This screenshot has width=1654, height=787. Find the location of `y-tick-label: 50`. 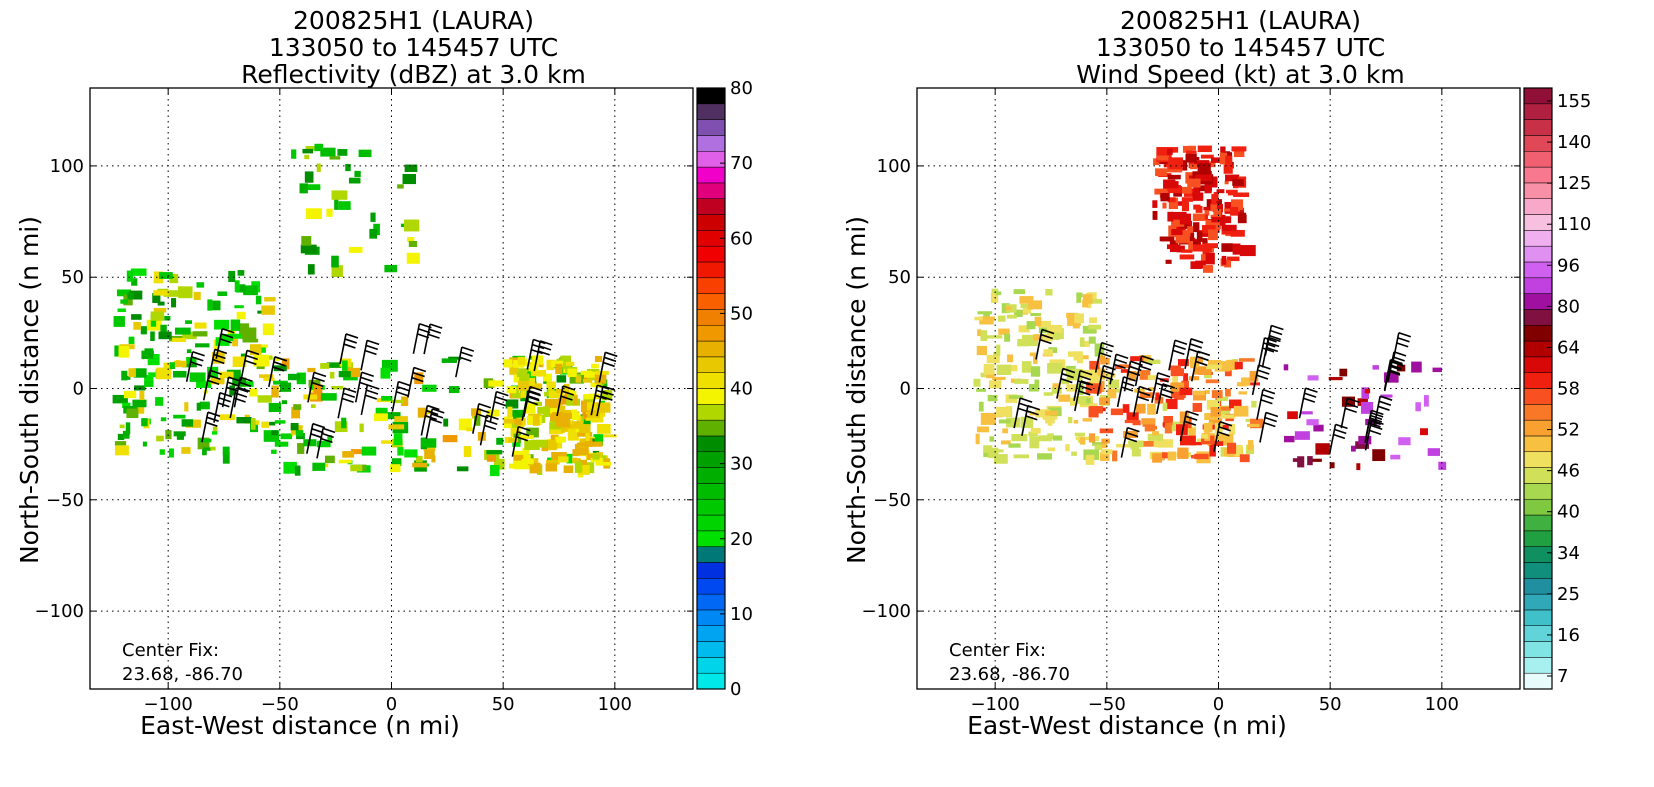

y-tick-label: 50 is located at coordinates (899, 277).